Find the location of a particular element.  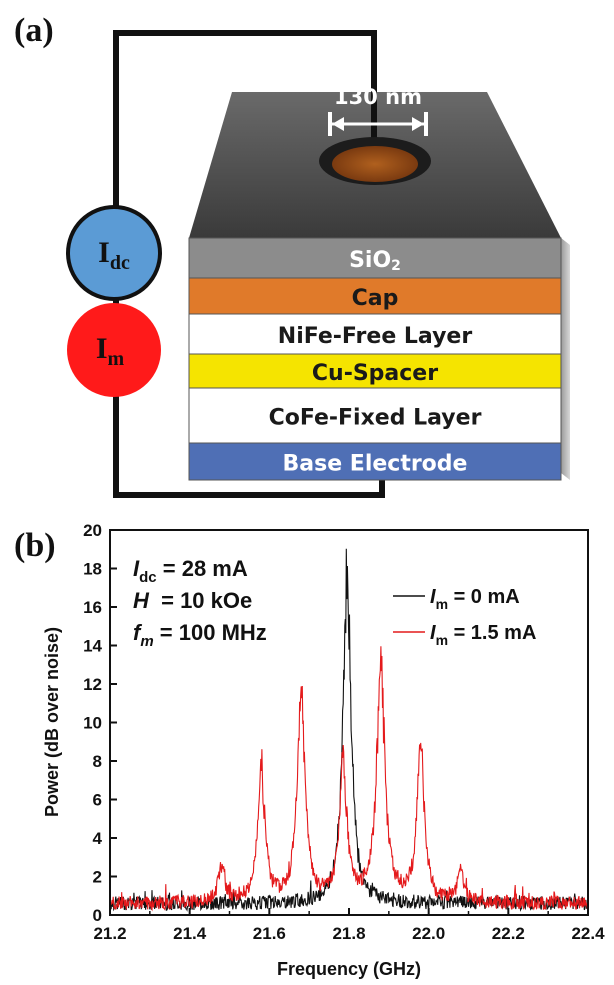

modulation-current-source: Im is located at coordinates (114, 350).